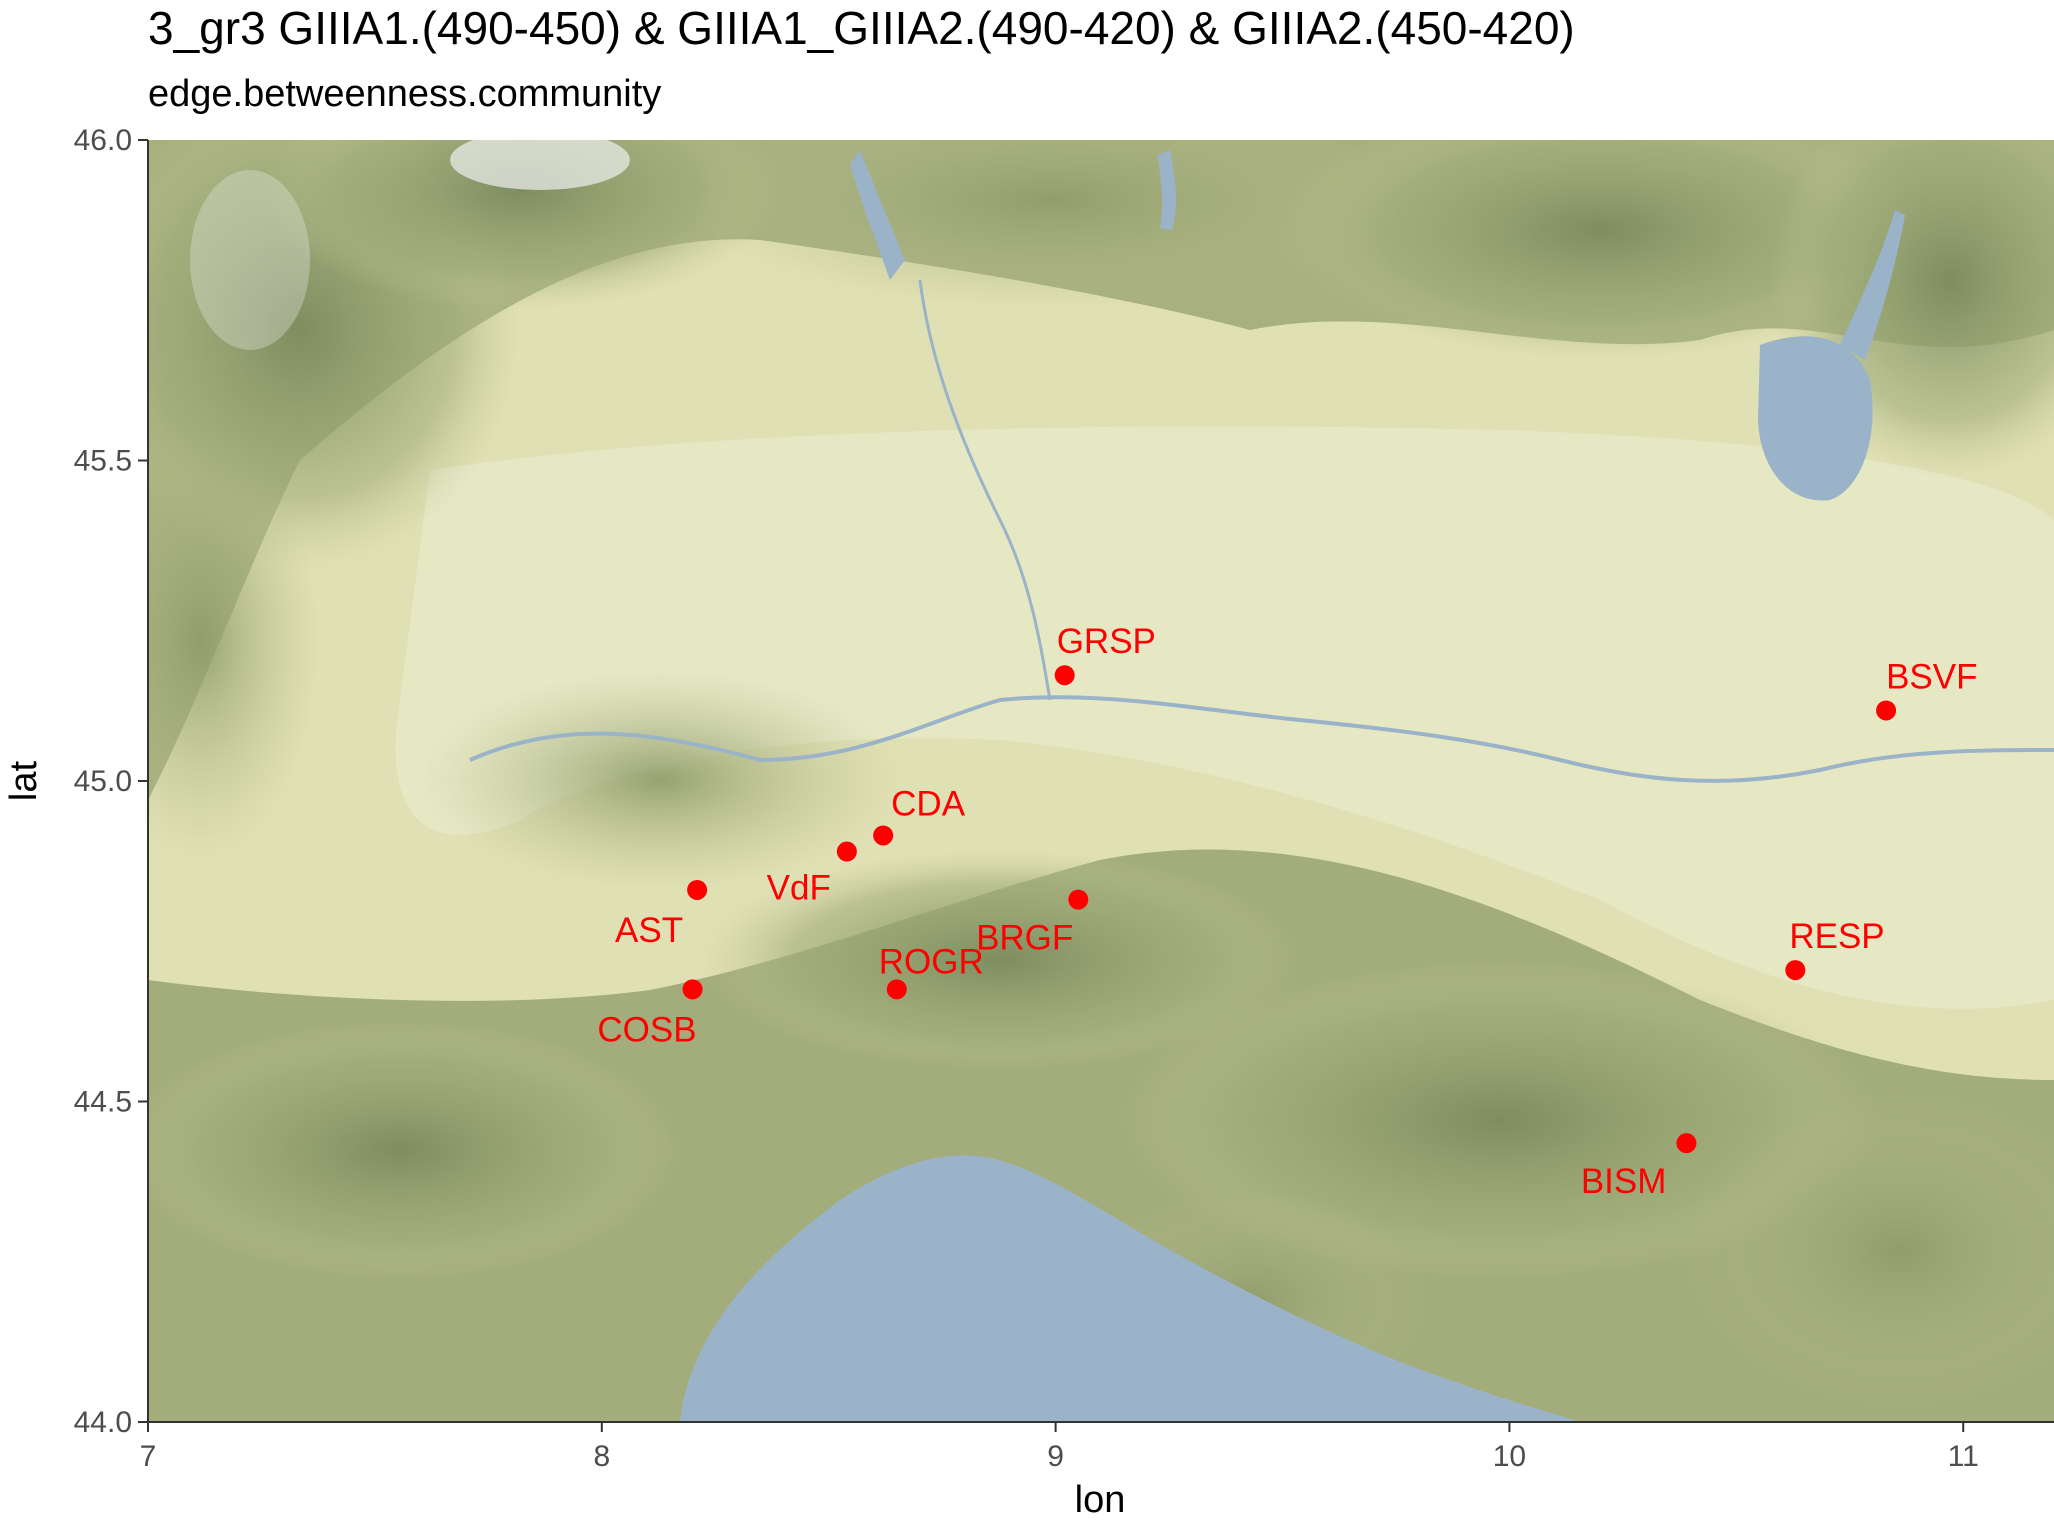 Image resolution: width=2054 pixels, height=1526 pixels. Describe the element at coordinates (148, 1456) in the screenshot. I see `x-tick-label: 7` at that location.